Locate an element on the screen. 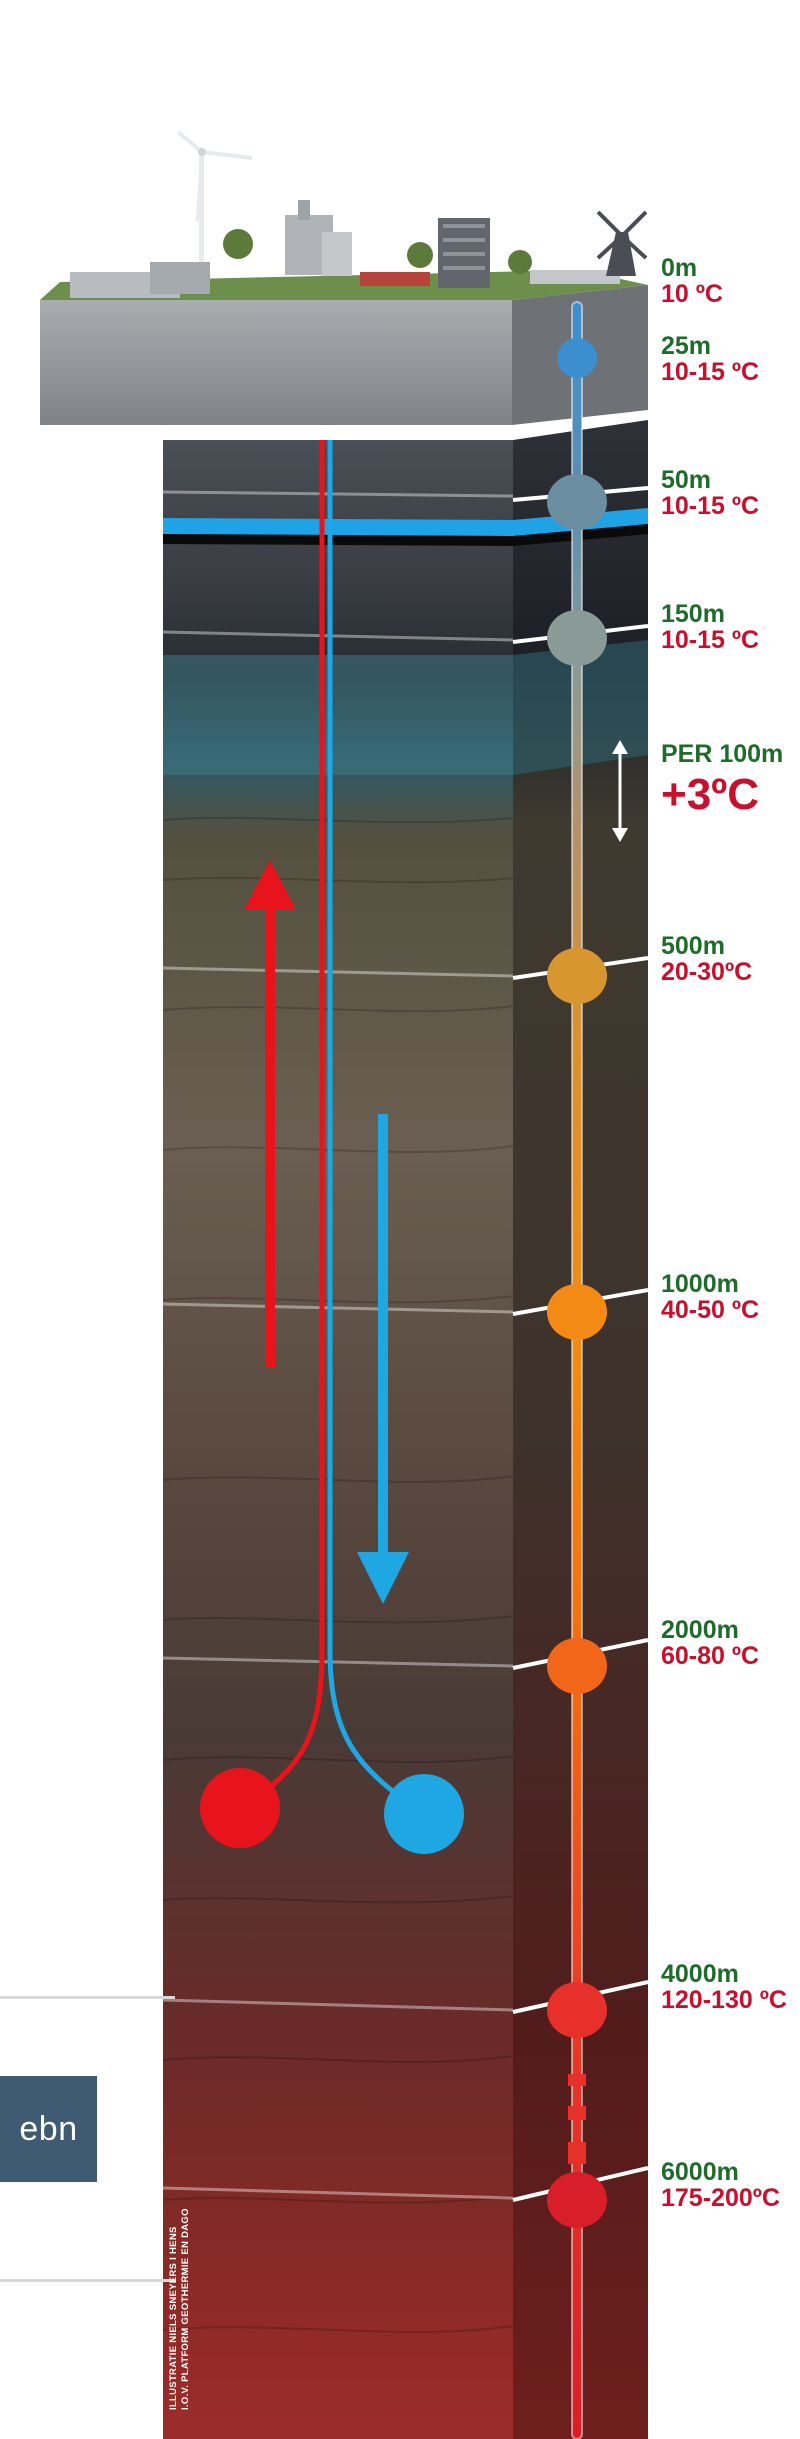 Image resolution: width=800 pixels, height=2439 pixels. groundwater-layer is located at coordinates (405, 522).